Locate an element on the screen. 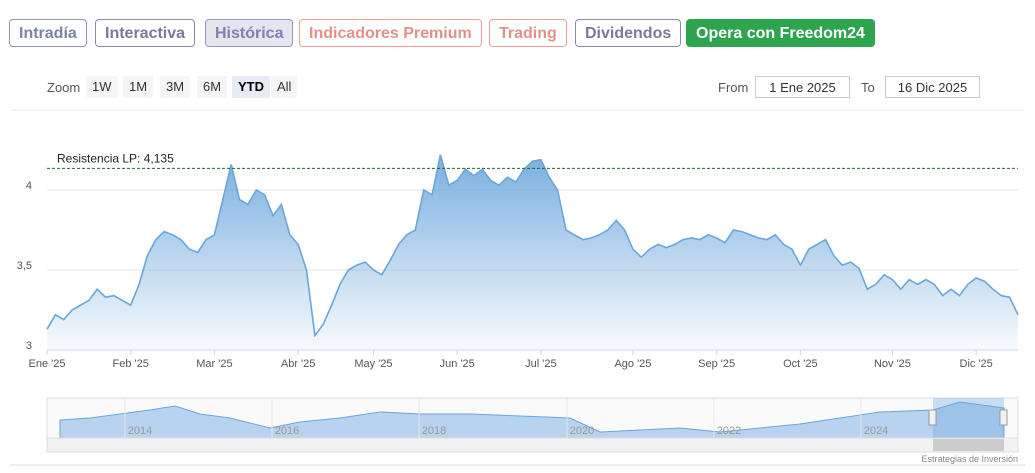 Image resolution: width=1035 pixels, height=473 pixels. navigator-label: 2024 is located at coordinates (876, 431).